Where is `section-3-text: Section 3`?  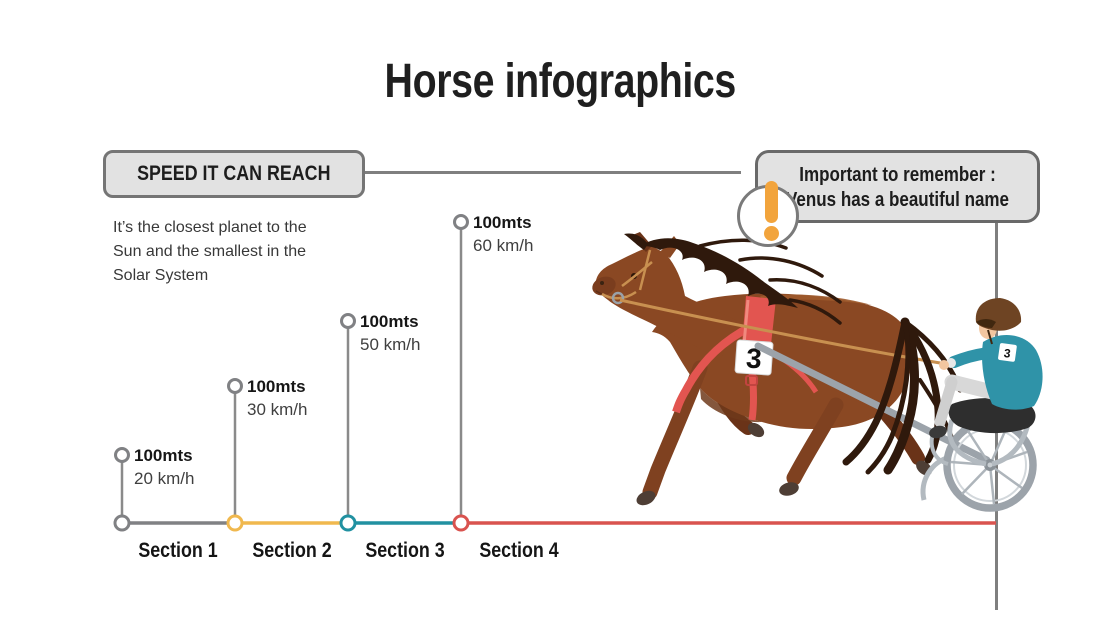
section-3-text: Section 3 is located at coordinates (405, 550).